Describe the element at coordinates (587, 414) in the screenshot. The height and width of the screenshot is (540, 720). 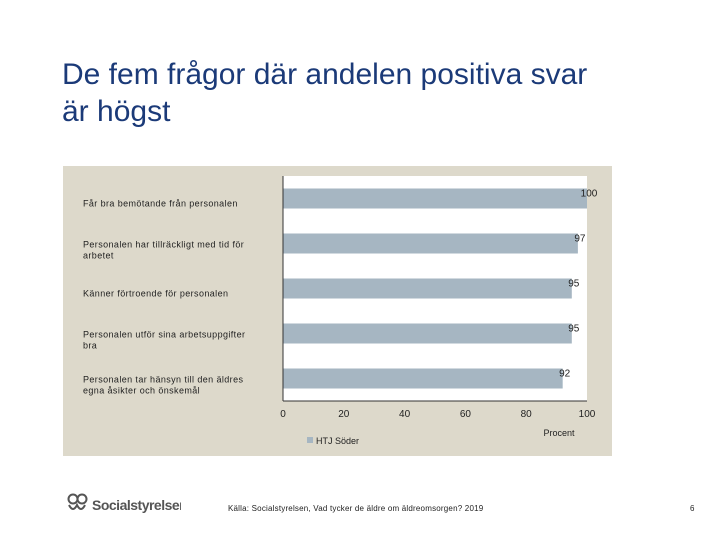
I see `x-tick-label: 100` at that location.